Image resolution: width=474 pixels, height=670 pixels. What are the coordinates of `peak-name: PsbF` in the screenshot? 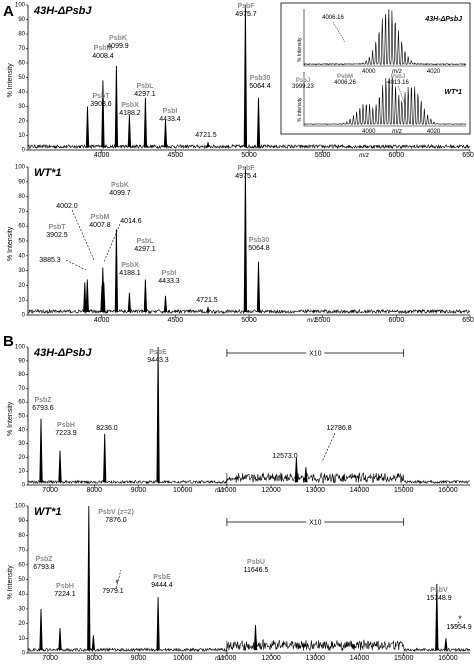 It's located at (246, 168).